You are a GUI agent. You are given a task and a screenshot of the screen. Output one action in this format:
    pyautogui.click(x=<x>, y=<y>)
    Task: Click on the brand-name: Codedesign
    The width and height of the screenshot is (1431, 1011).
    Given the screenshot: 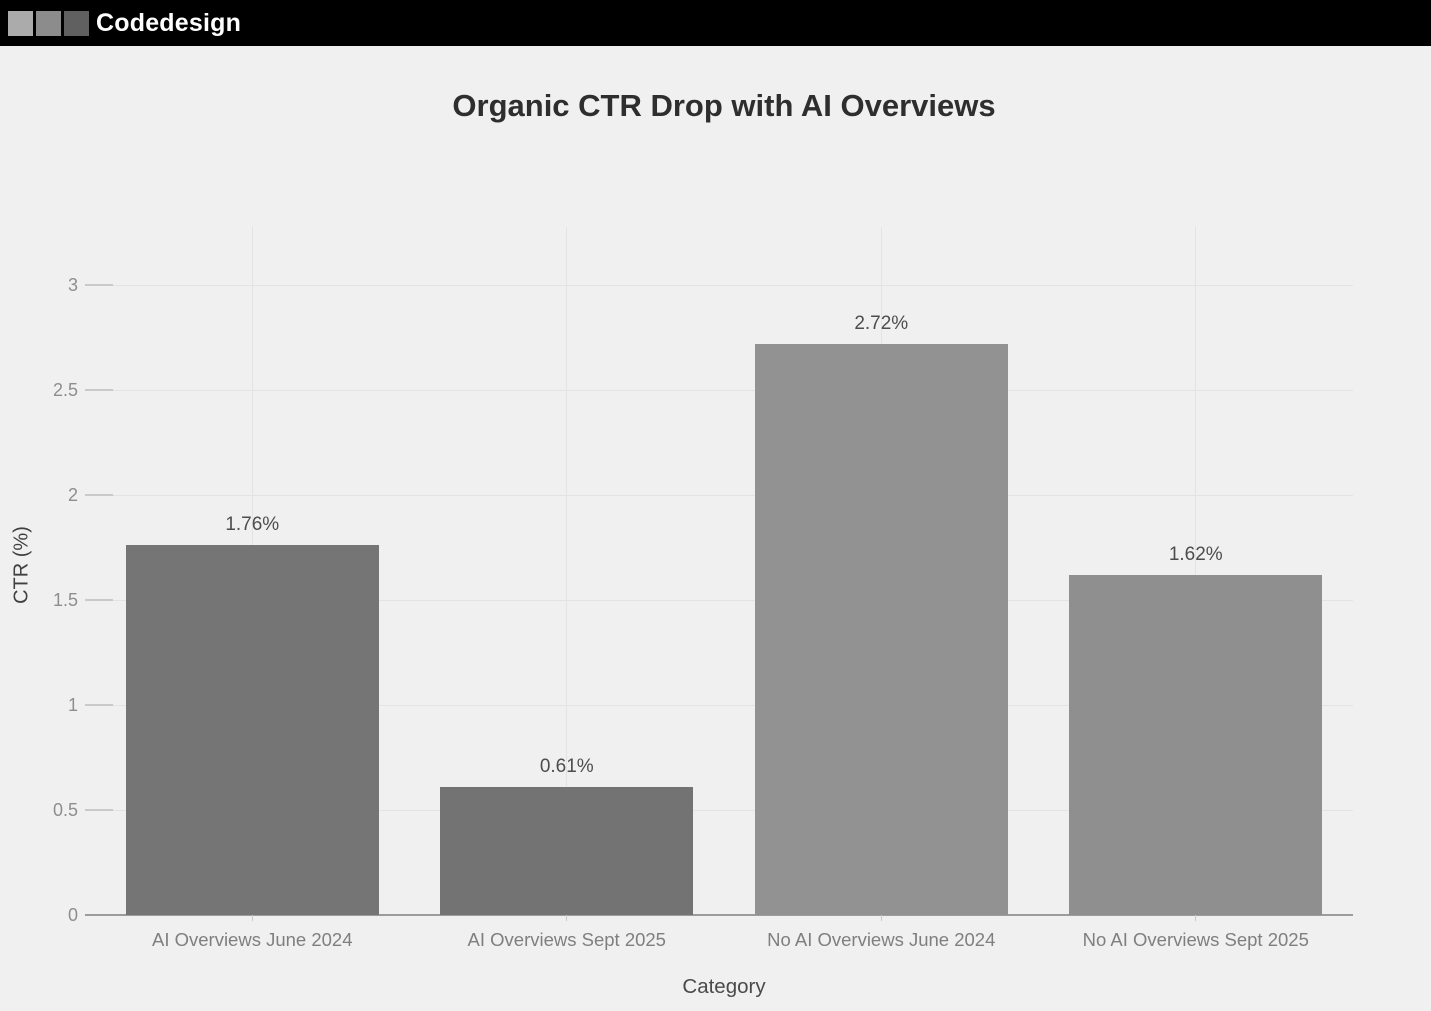 What is the action you would take?
    pyautogui.click(x=169, y=22)
    